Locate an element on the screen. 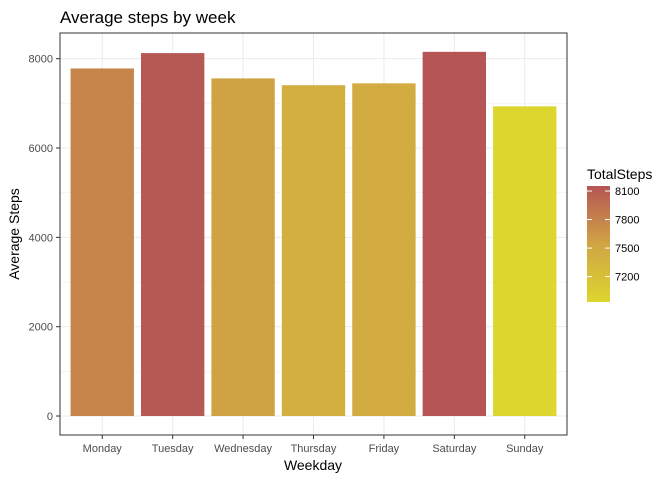 The image size is (672, 480). chart-title: Average steps by week is located at coordinates (148, 17).